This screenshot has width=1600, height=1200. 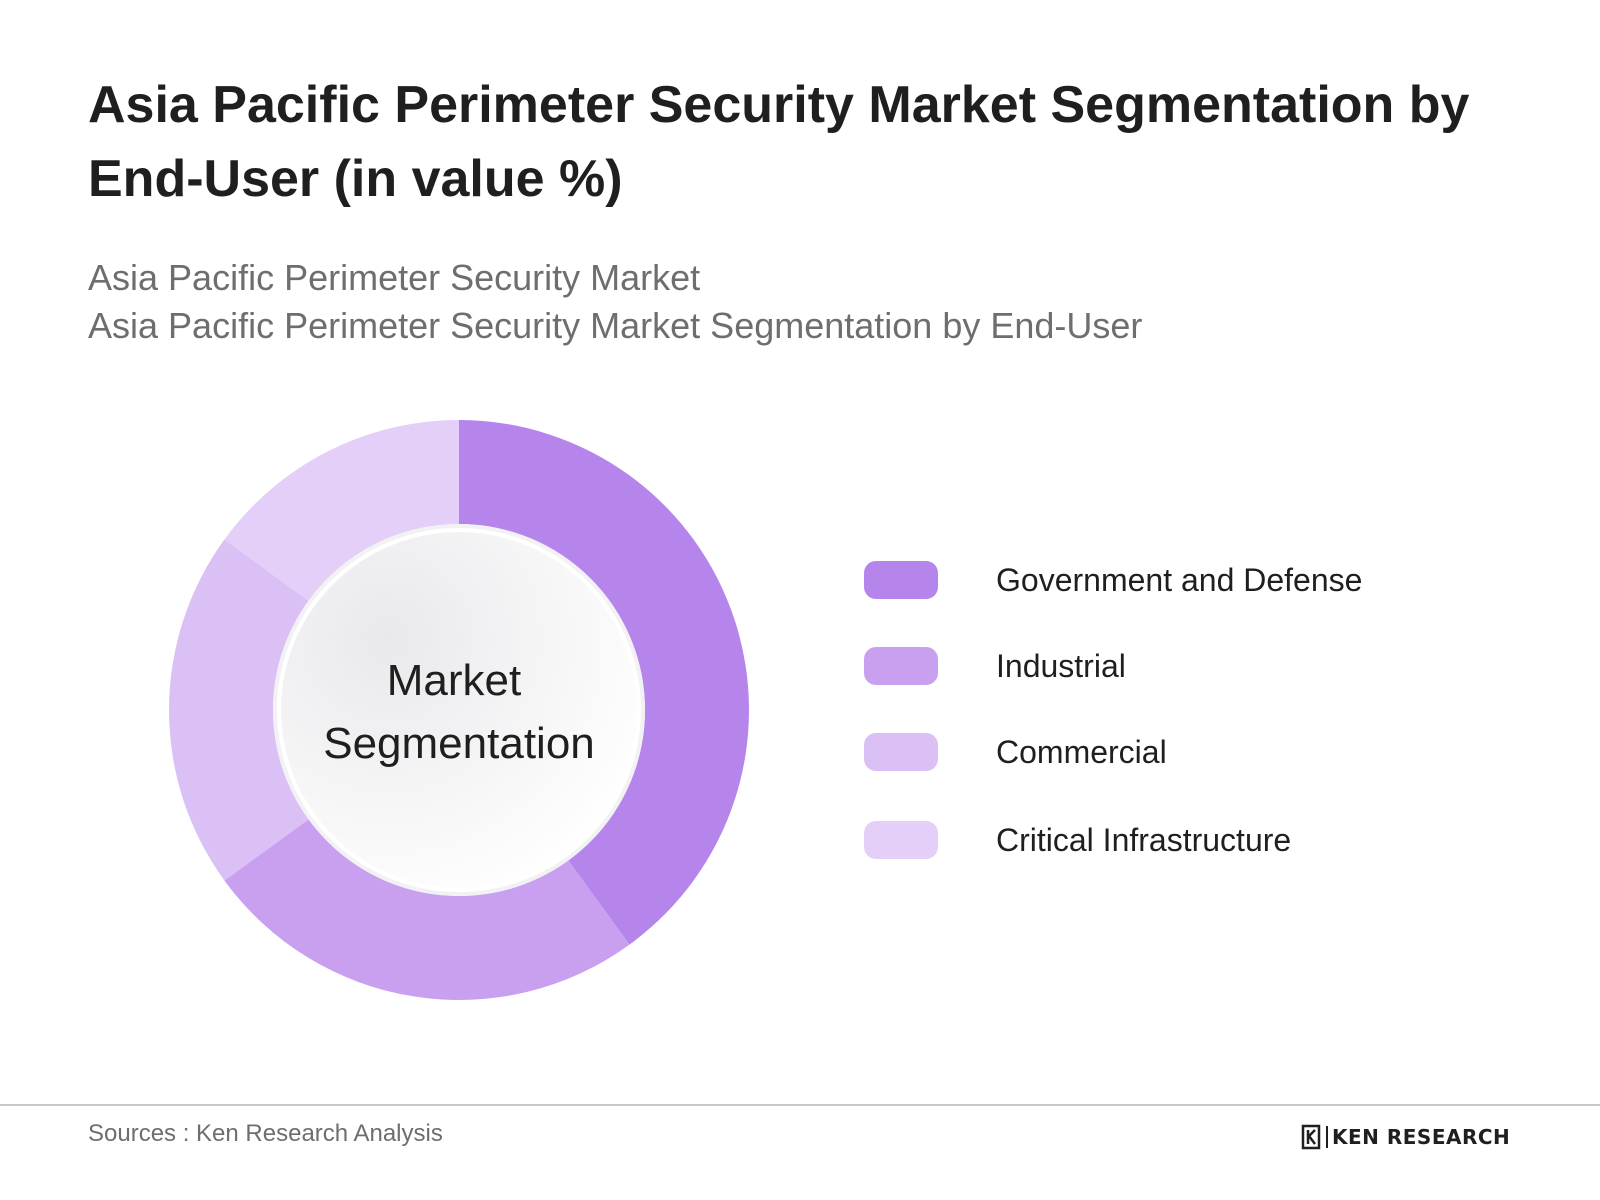 What do you see at coordinates (454, 680) in the screenshot?
I see `center-label-line-1: Market` at bounding box center [454, 680].